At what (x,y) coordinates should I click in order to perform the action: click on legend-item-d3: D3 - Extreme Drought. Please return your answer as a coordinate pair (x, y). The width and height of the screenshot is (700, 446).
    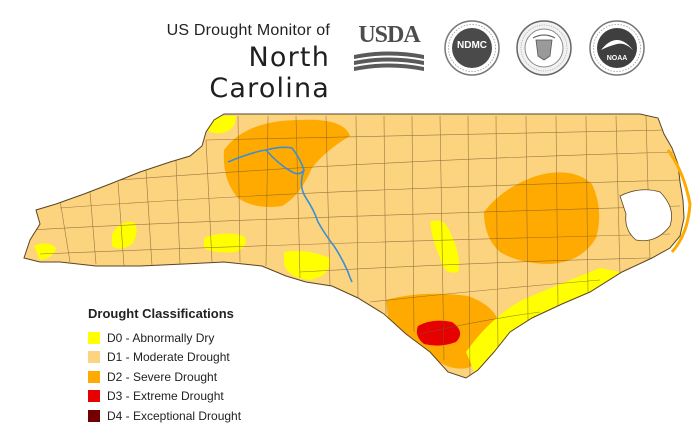
    Looking at the image, I should click on (164, 397).